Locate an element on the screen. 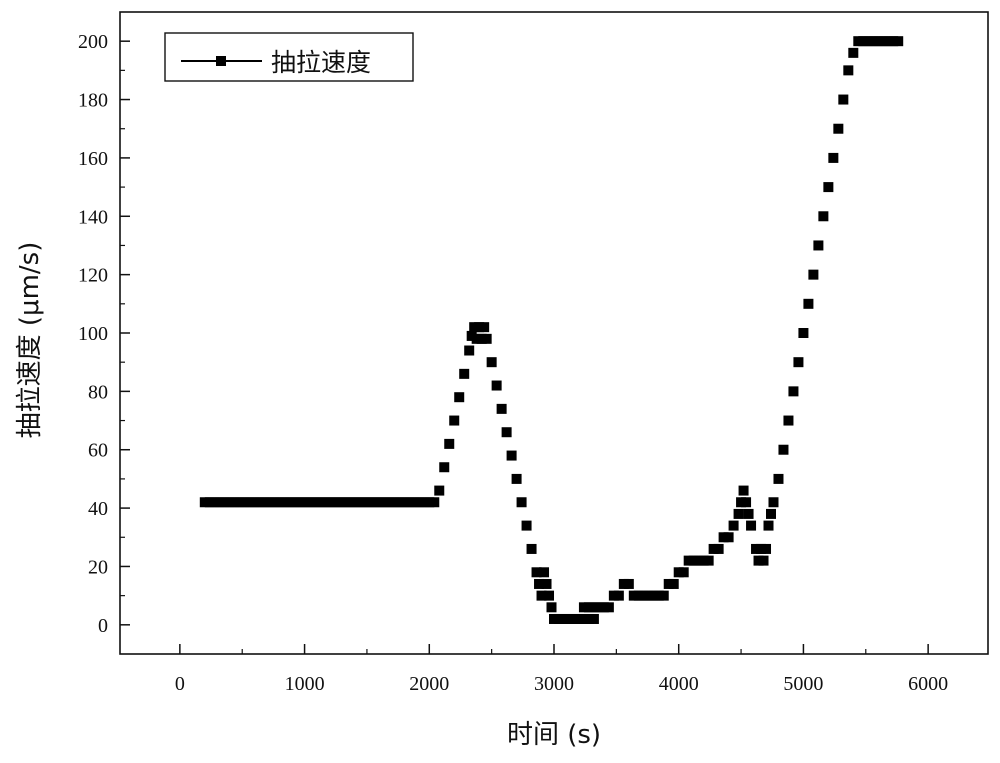  x-tick-label: 0 is located at coordinates (180, 684).